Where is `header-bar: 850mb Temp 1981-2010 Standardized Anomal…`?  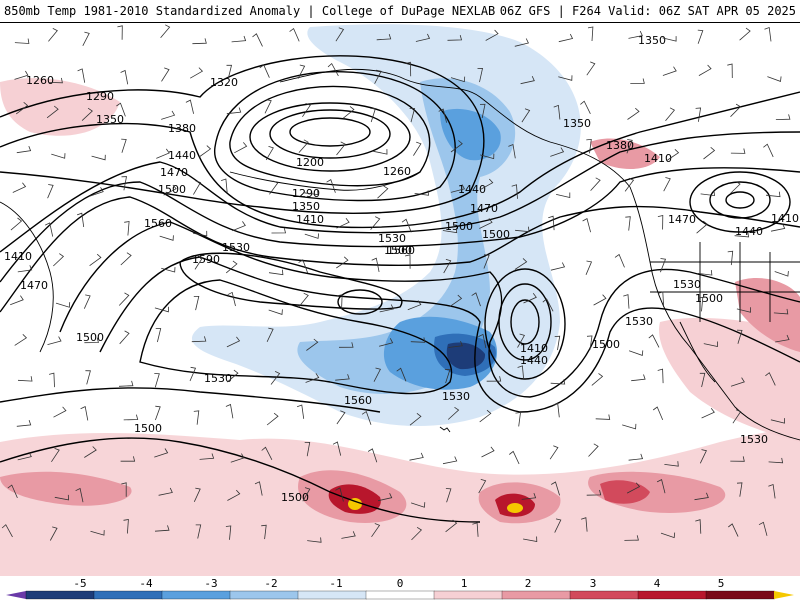
header-bar: 850mb Temp 1981-2010 Standardized Anomal… is located at coordinates (400, 11).